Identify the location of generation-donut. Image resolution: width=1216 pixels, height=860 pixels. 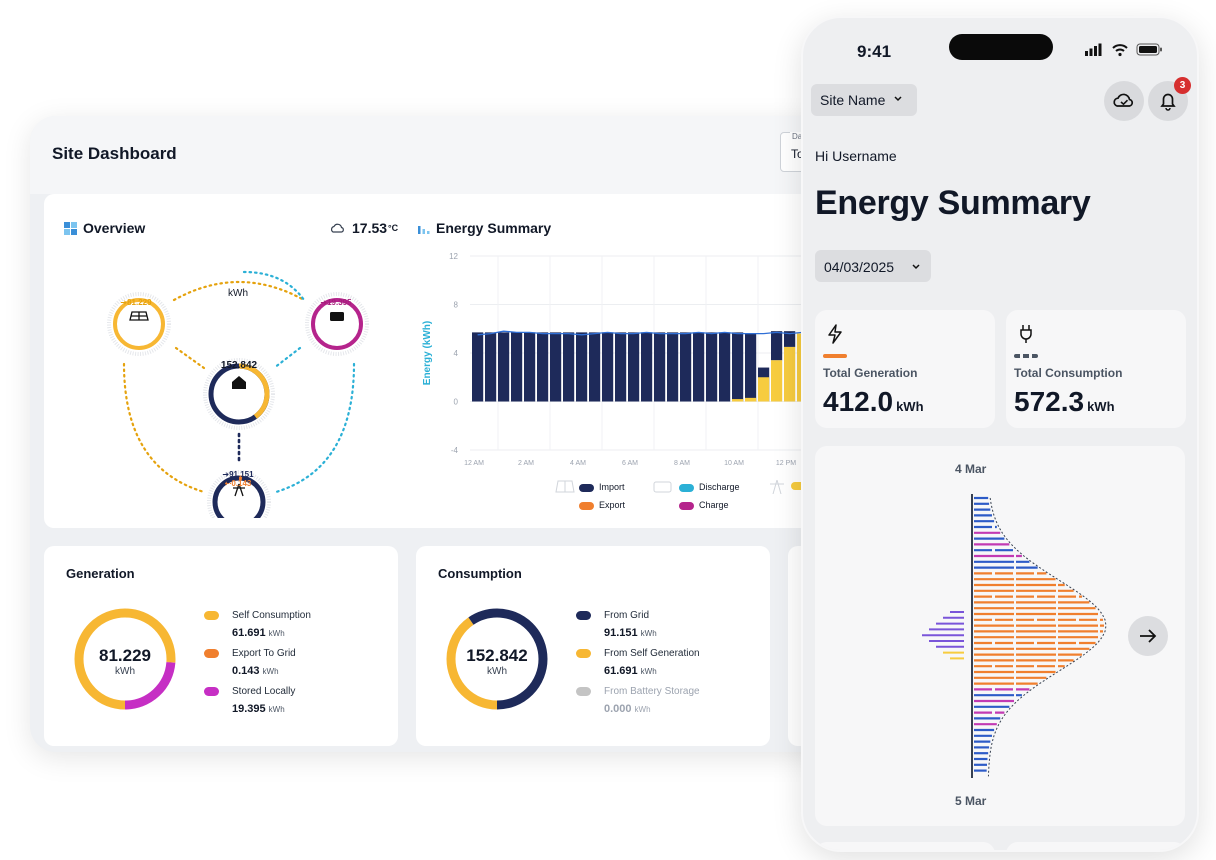
(125, 659).